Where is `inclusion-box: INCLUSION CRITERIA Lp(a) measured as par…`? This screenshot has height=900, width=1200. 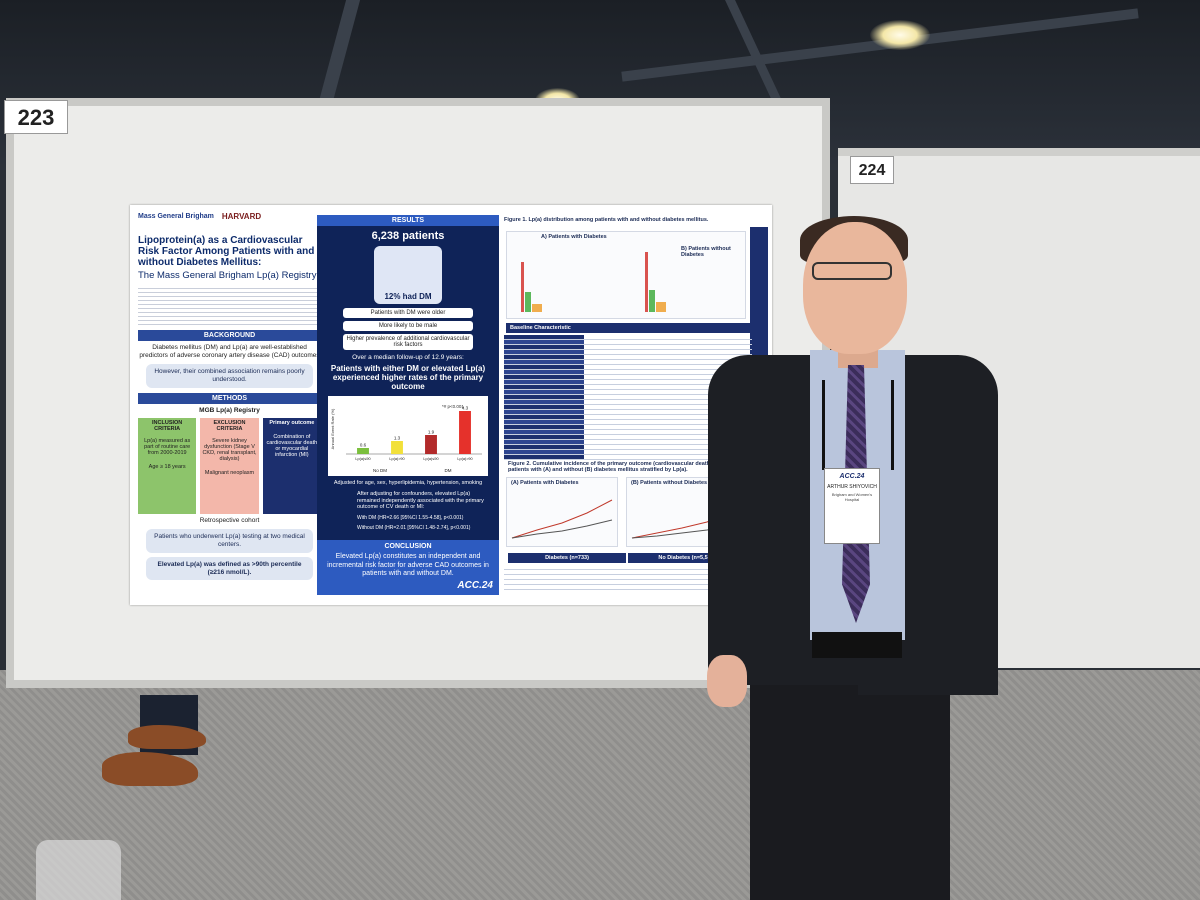
inclusion-box: INCLUSION CRITERIA Lp(a) measured as par… is located at coordinates (167, 466).